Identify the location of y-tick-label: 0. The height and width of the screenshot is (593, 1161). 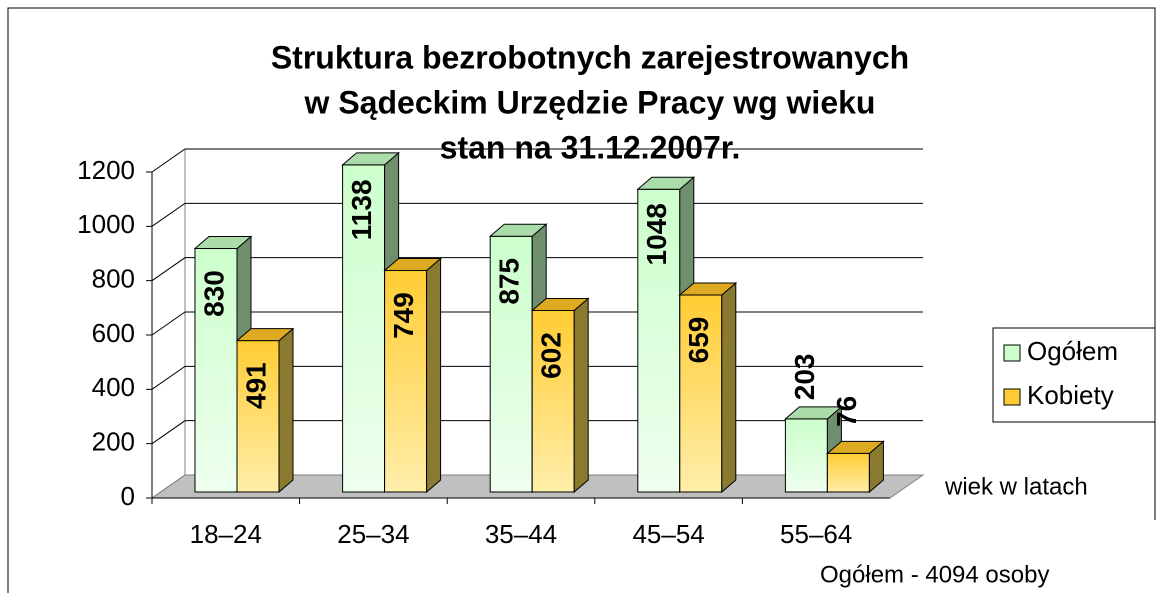
(128, 496).